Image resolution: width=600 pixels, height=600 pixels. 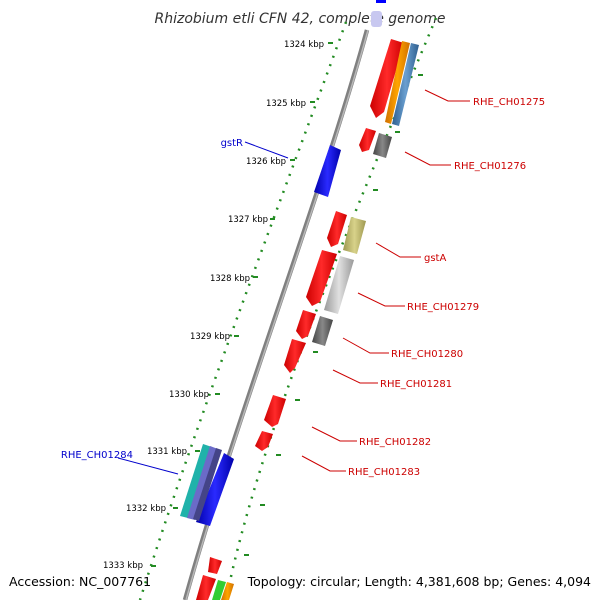 What do you see at coordinates (227, 591) in the screenshot?
I see `gene-partial-bottom-orange` at bounding box center [227, 591].